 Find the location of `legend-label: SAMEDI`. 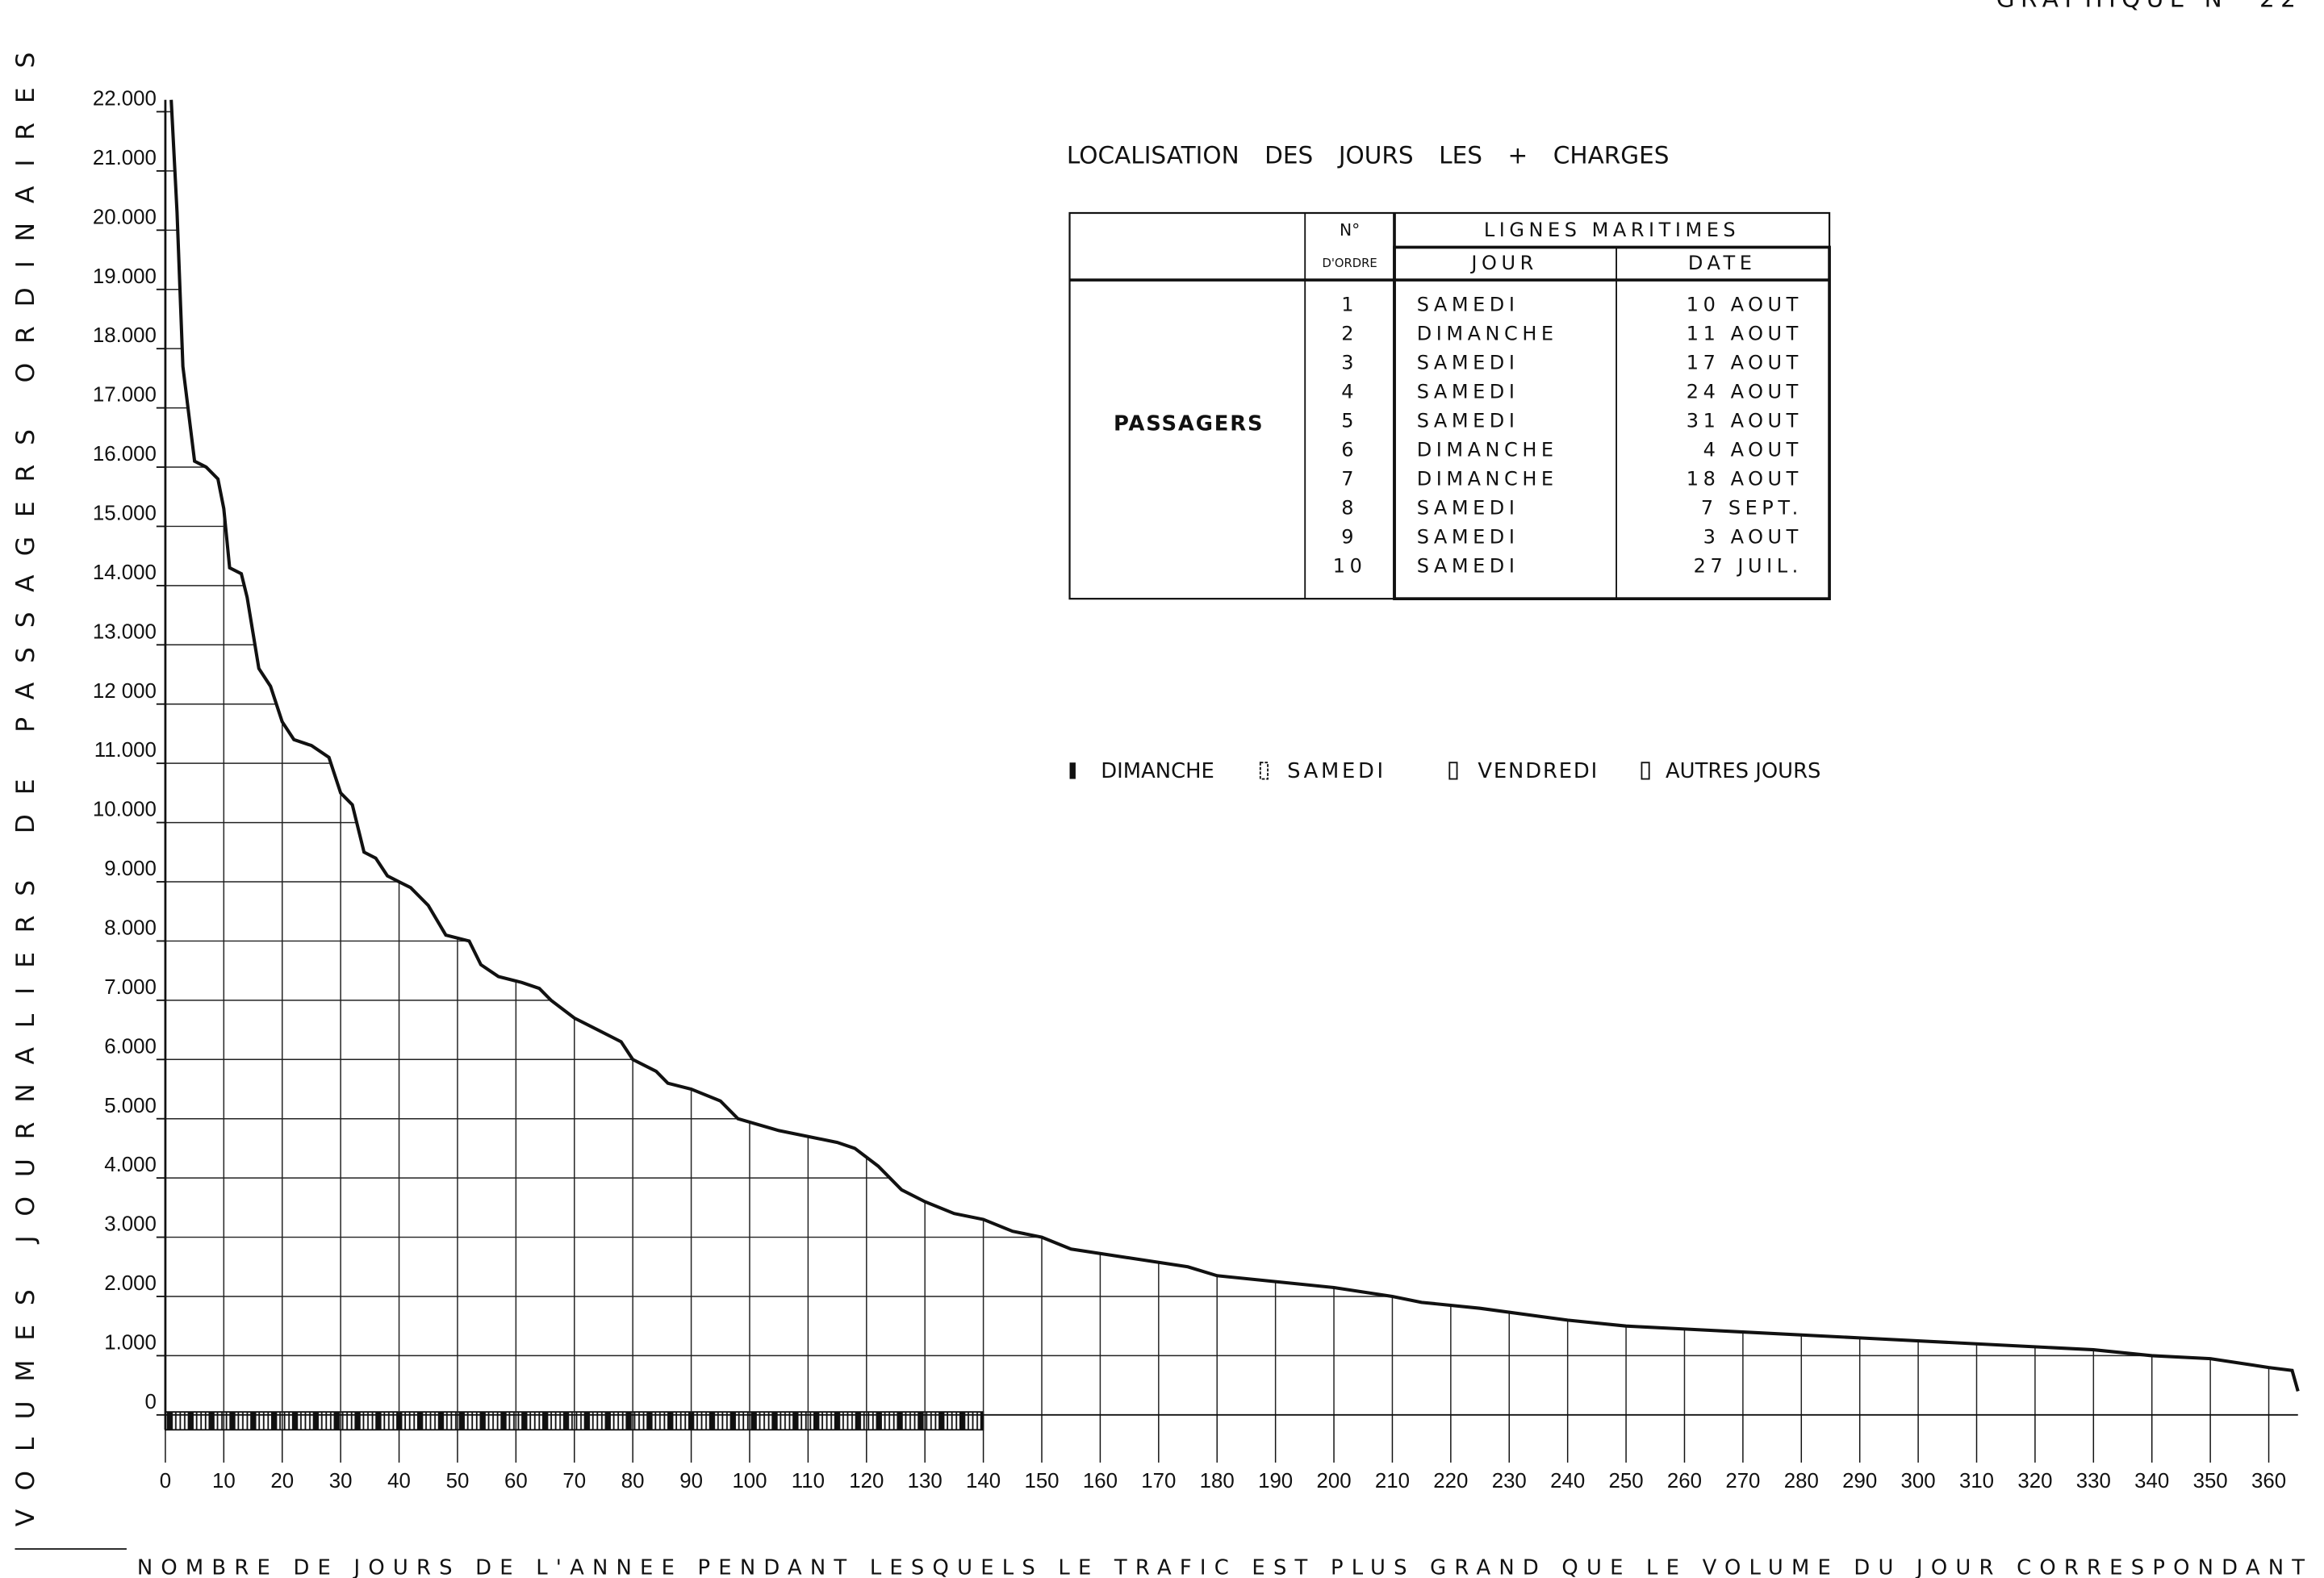

legend-label: SAMEDI is located at coordinates (1336, 771).